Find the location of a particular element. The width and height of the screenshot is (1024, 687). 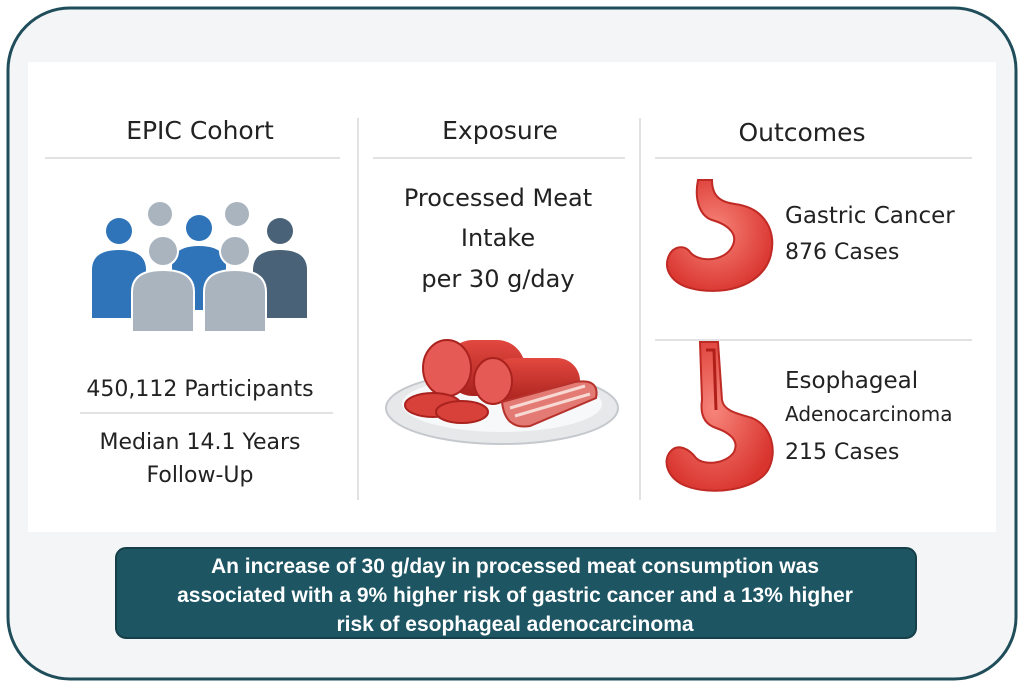

outcome-name: Gastric Cancer is located at coordinates (870, 216).